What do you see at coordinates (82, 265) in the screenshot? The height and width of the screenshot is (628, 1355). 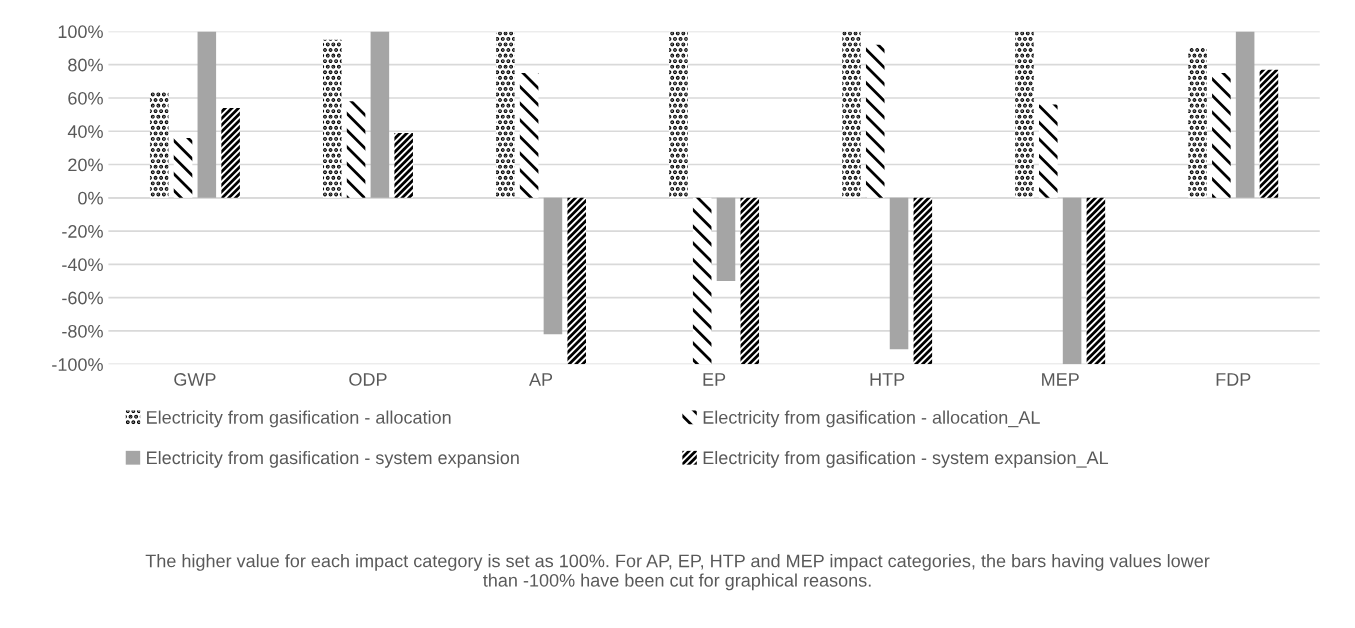 I see `y-tick-label: -40%` at bounding box center [82, 265].